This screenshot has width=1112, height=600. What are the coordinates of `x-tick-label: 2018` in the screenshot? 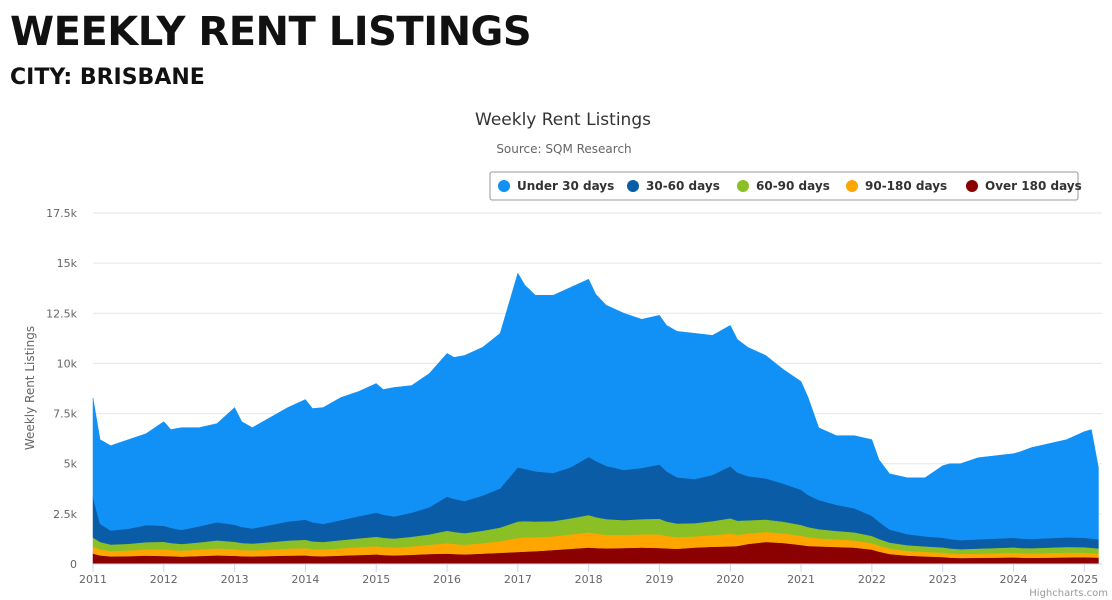 It's located at (589, 579).